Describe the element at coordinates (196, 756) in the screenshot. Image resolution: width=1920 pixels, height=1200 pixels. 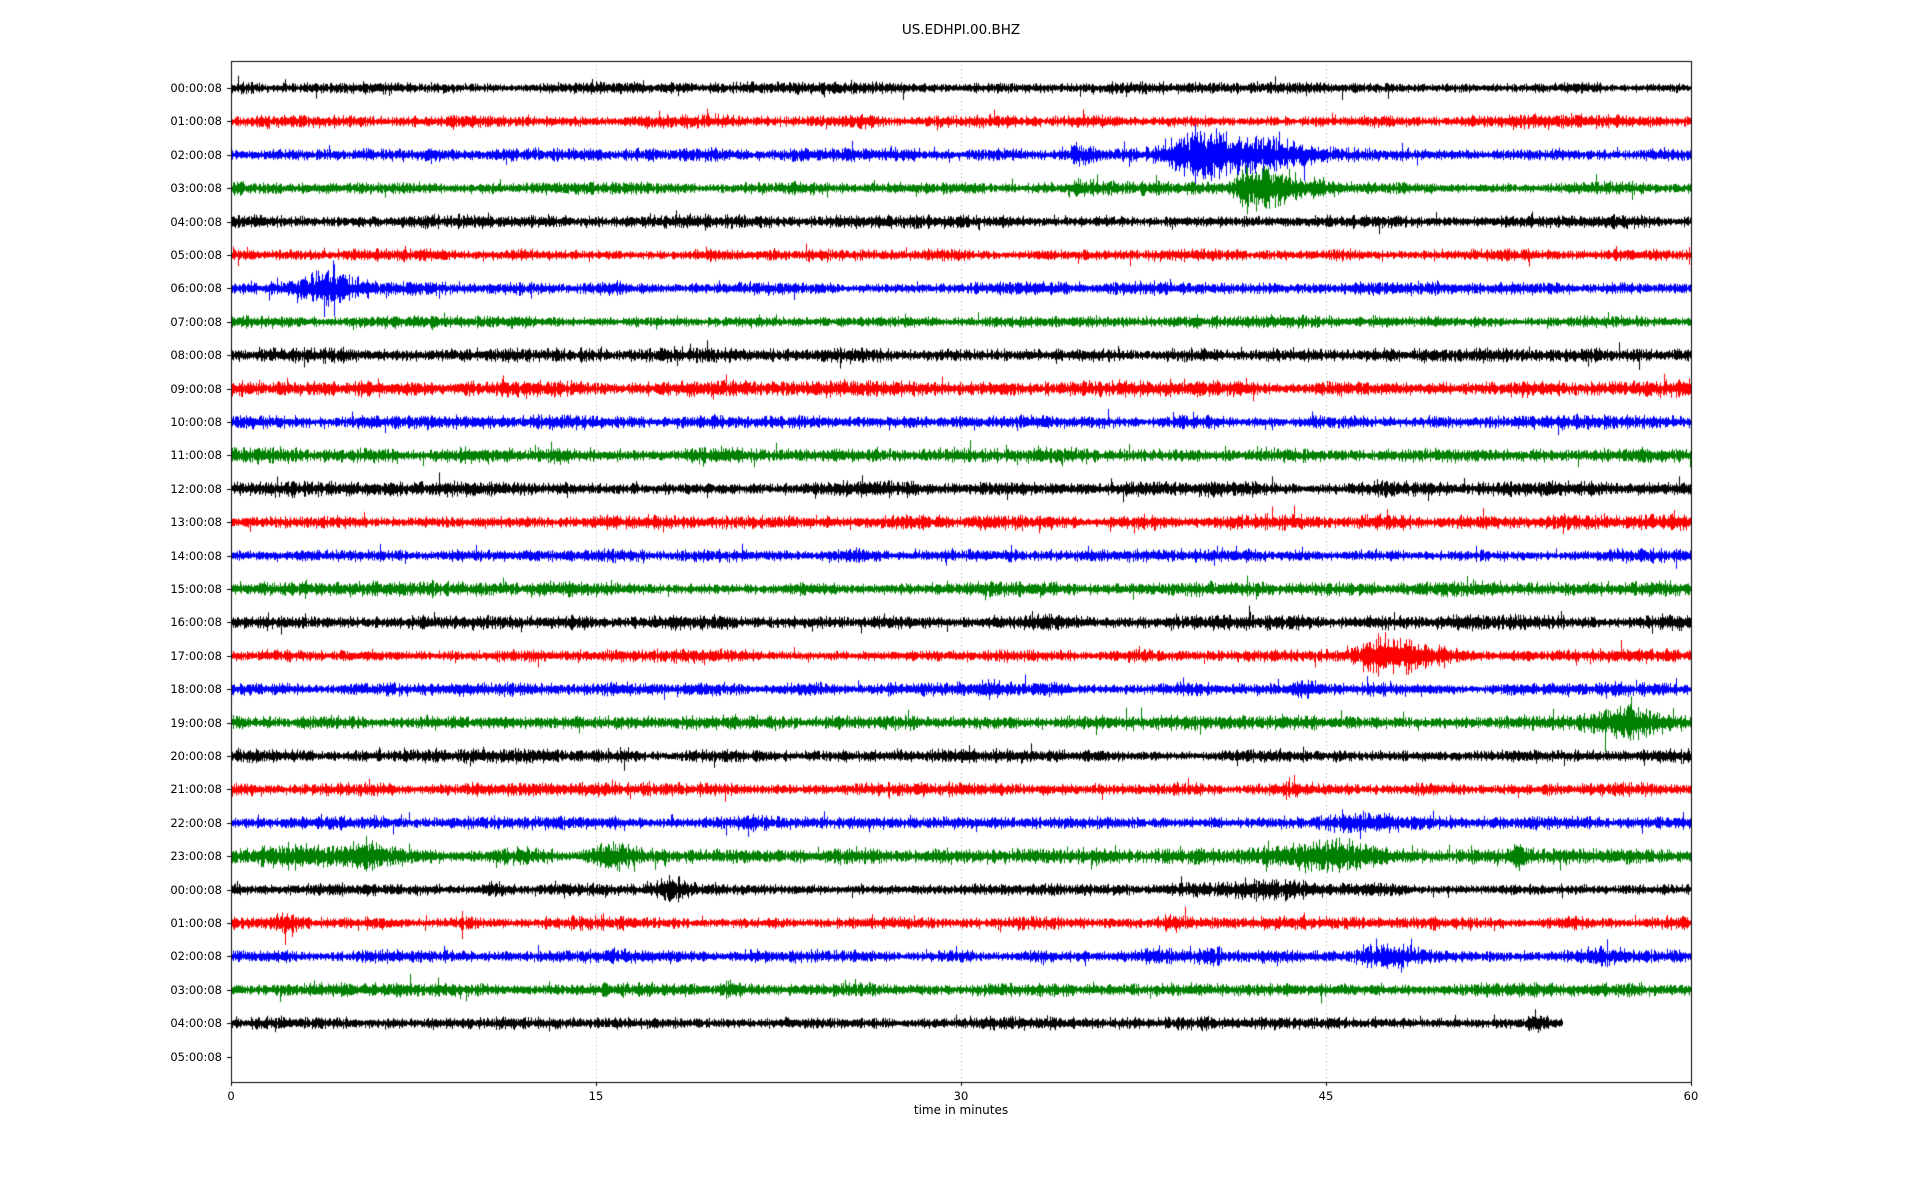
I see `y-tick-label: 20:00:08` at that location.